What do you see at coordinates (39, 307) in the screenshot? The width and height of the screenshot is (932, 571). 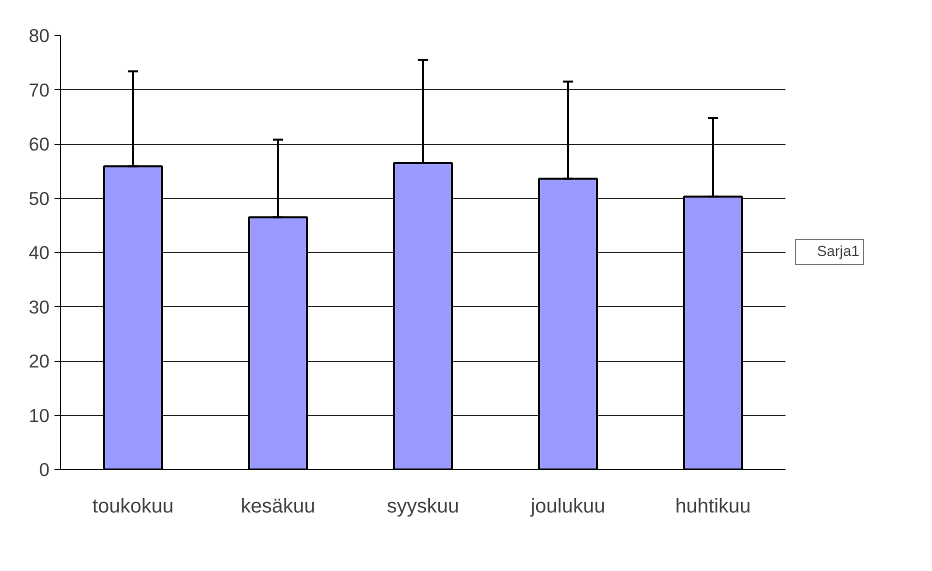 I see `y-tick-label: 30` at bounding box center [39, 307].